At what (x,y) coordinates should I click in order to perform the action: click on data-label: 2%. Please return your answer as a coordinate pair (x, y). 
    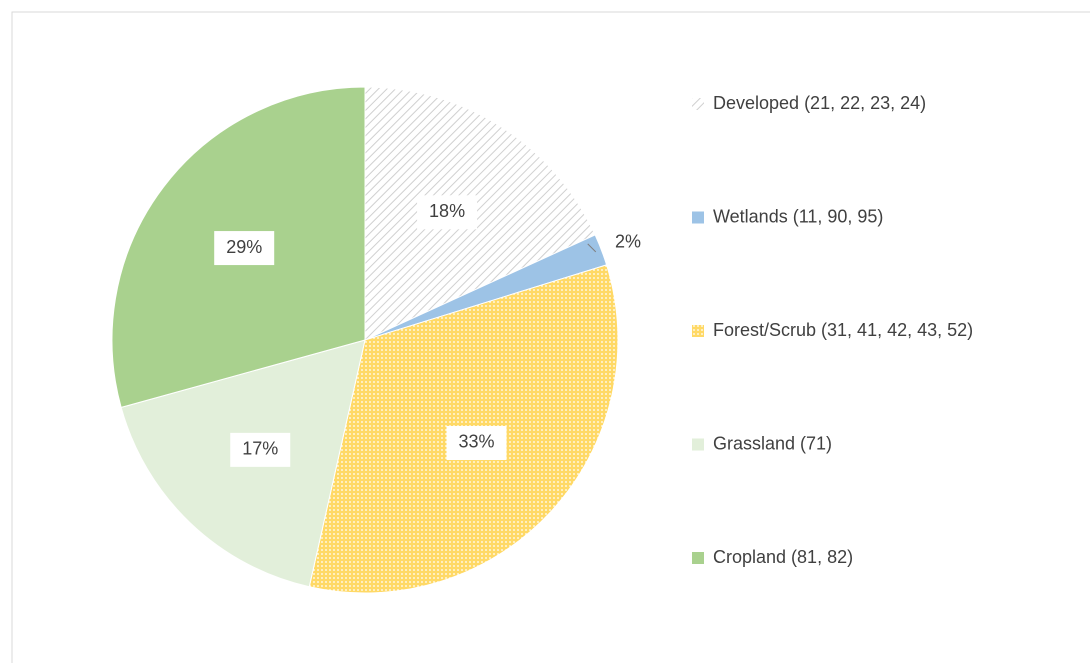
    Looking at the image, I should click on (628, 241).